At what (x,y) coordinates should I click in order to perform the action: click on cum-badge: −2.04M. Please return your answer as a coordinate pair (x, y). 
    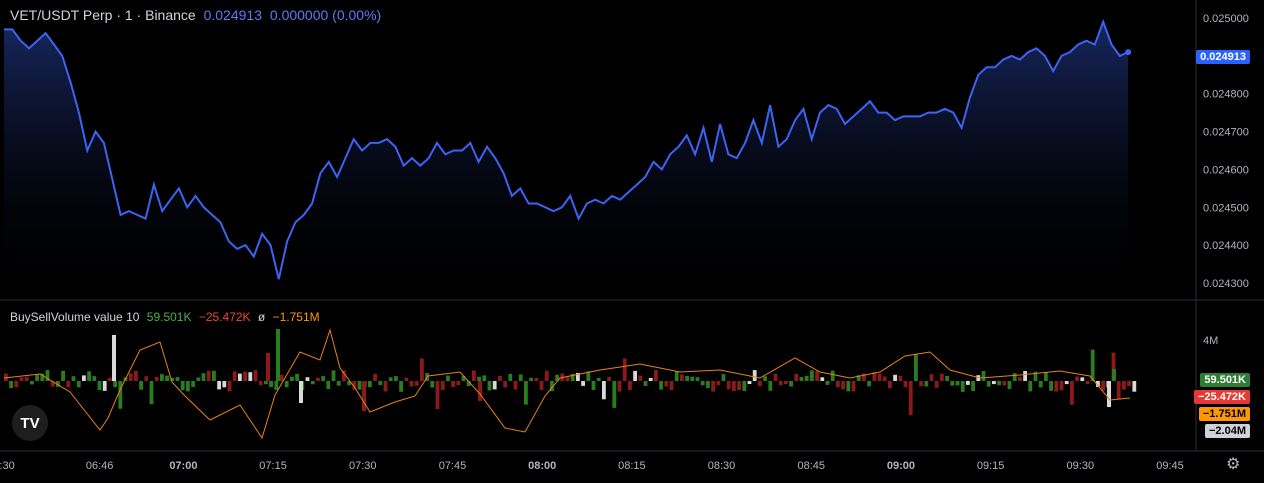
    Looking at the image, I should click on (1227, 431).